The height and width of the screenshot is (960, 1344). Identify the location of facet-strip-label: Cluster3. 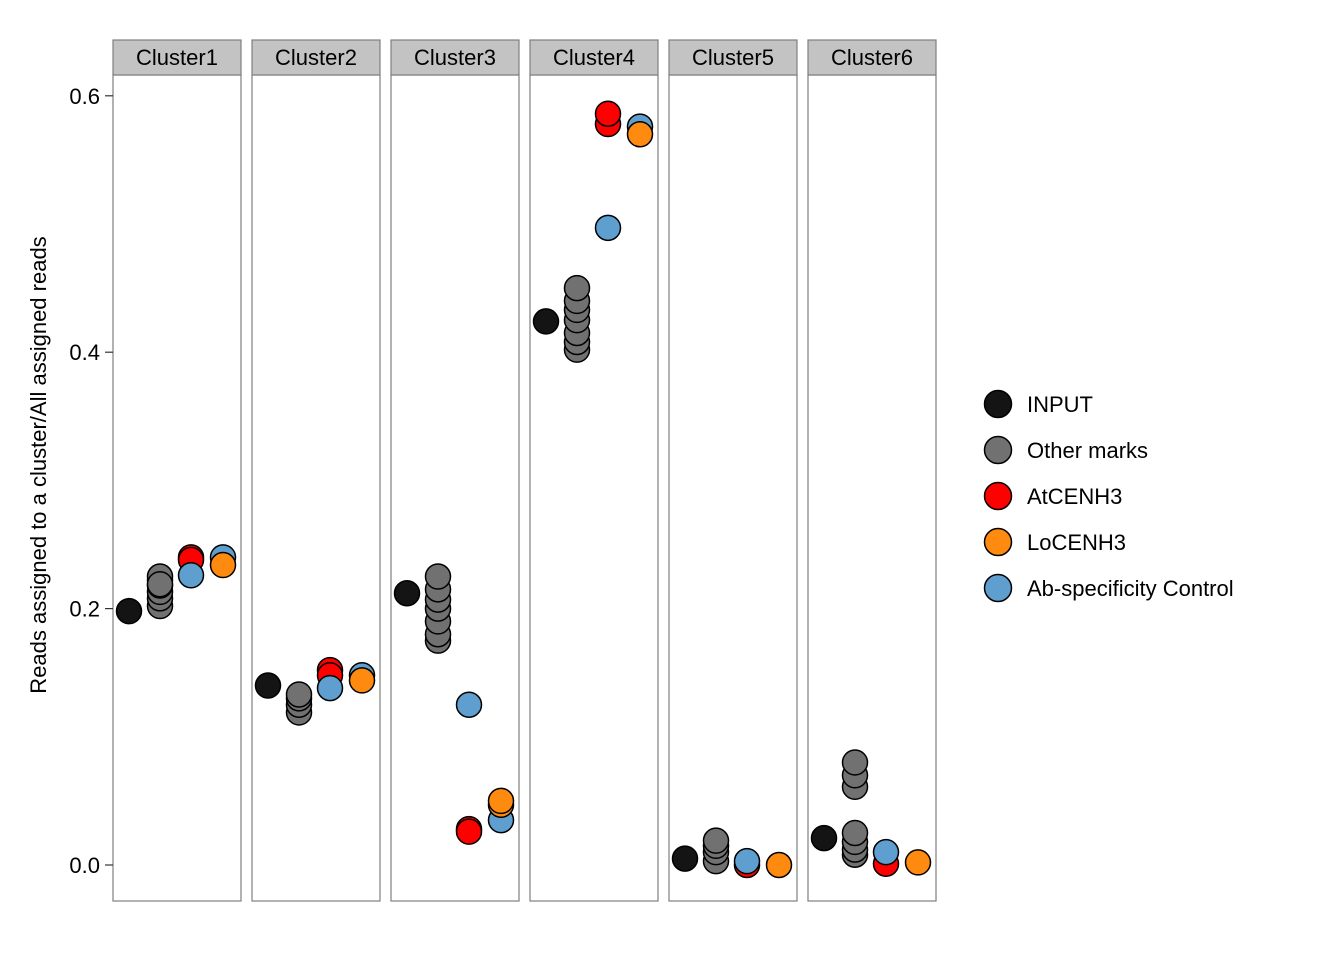
(455, 57).